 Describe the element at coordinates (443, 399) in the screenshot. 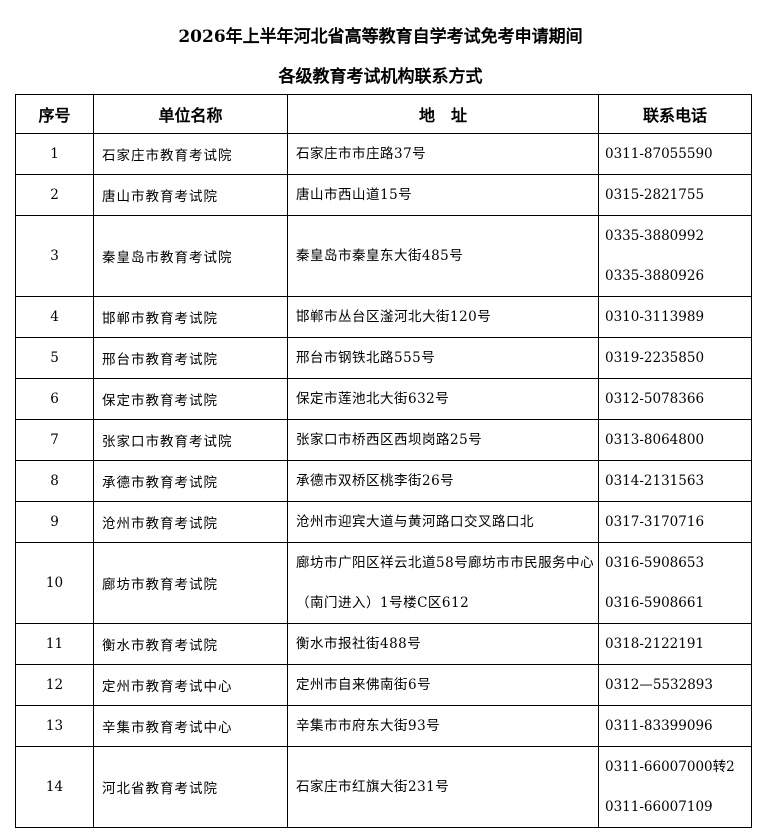

I see `address: 保定市莲池北大街632号` at that location.